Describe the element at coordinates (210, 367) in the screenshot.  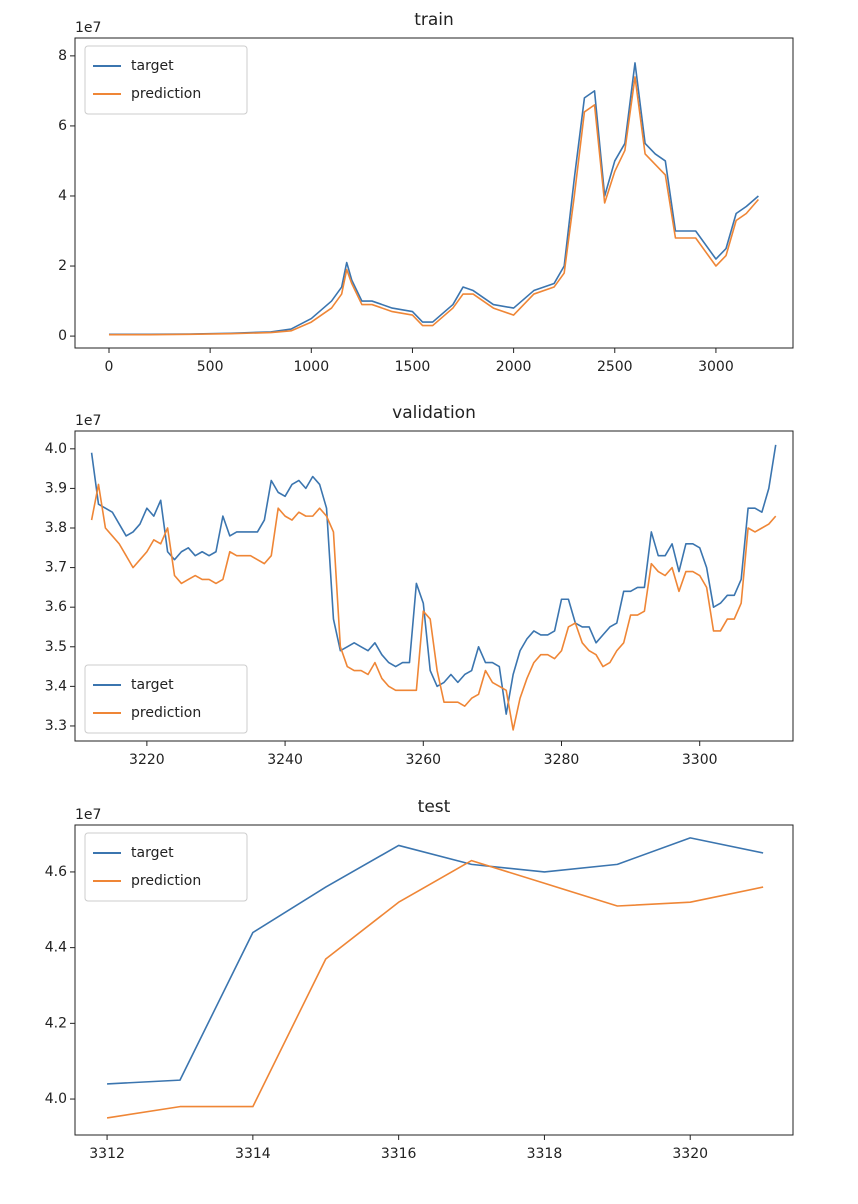
I see `x-tick-label: 500` at that location.